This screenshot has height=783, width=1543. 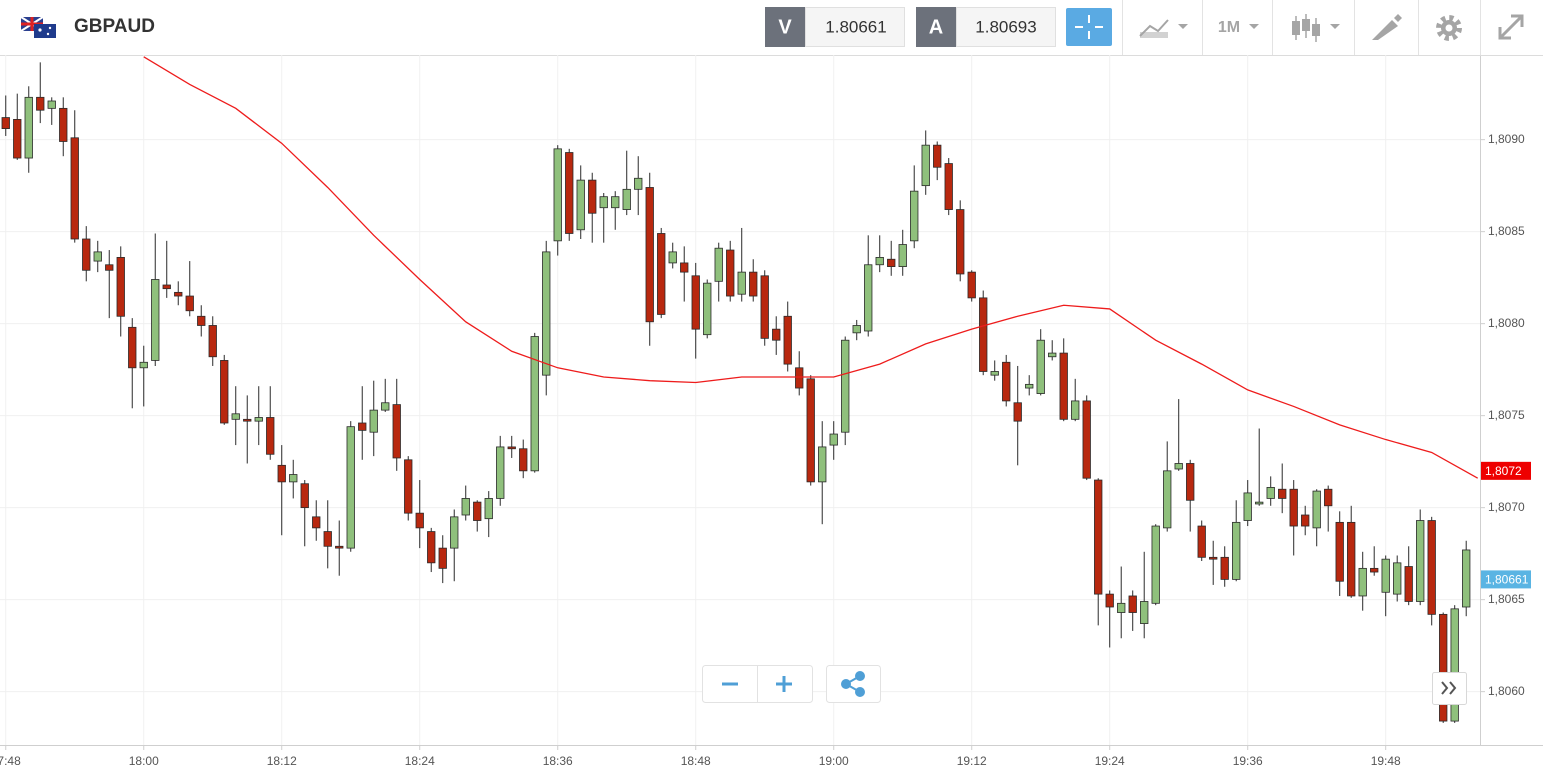 What do you see at coordinates (1506, 599) in the screenshot?
I see `y-tick-label: 1,8065` at bounding box center [1506, 599].